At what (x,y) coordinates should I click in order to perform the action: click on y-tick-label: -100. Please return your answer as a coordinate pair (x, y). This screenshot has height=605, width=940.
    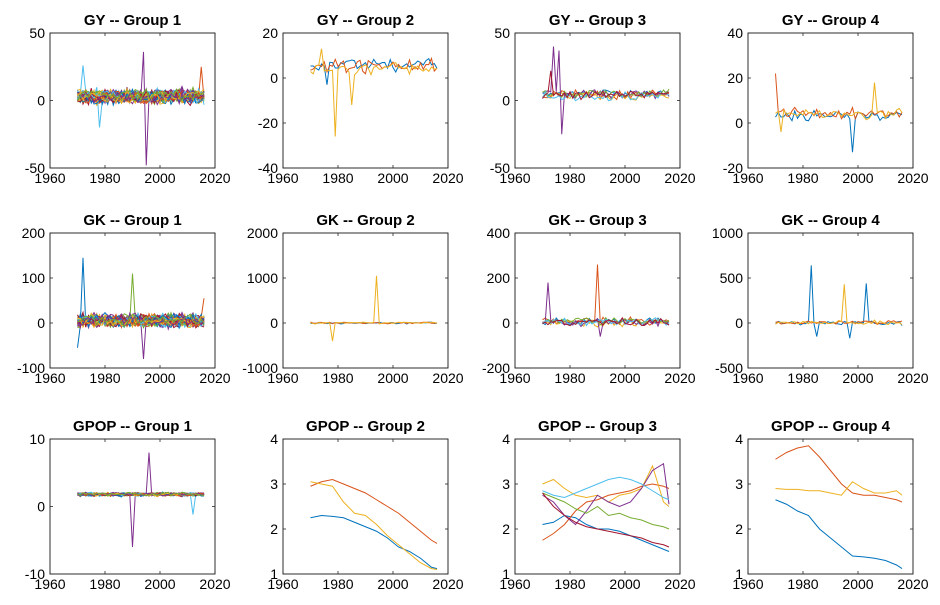
    Looking at the image, I should click on (31, 368).